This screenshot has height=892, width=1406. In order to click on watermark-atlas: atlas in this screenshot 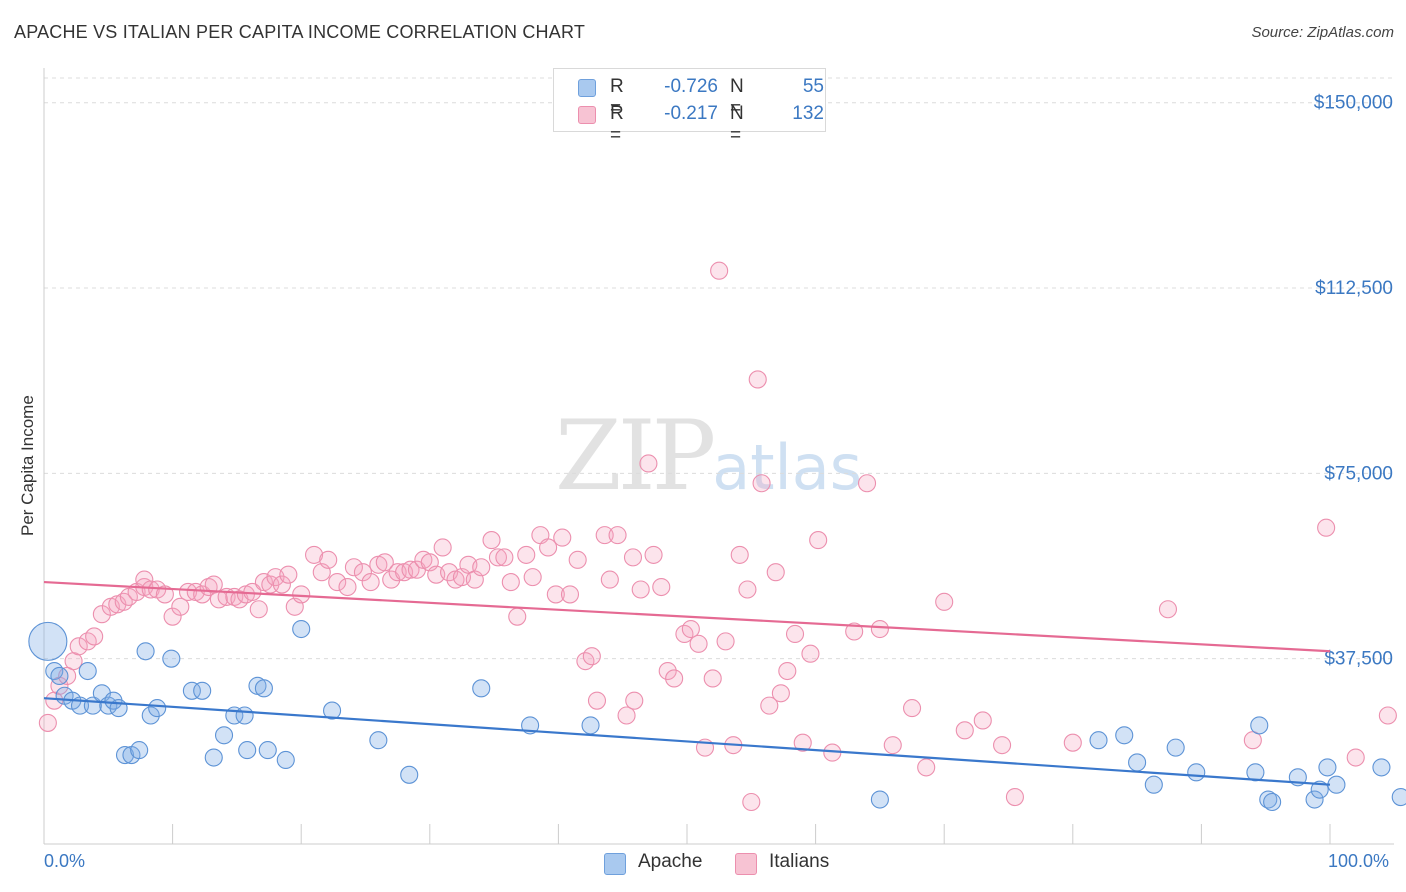, I will do `click(787, 467)`.